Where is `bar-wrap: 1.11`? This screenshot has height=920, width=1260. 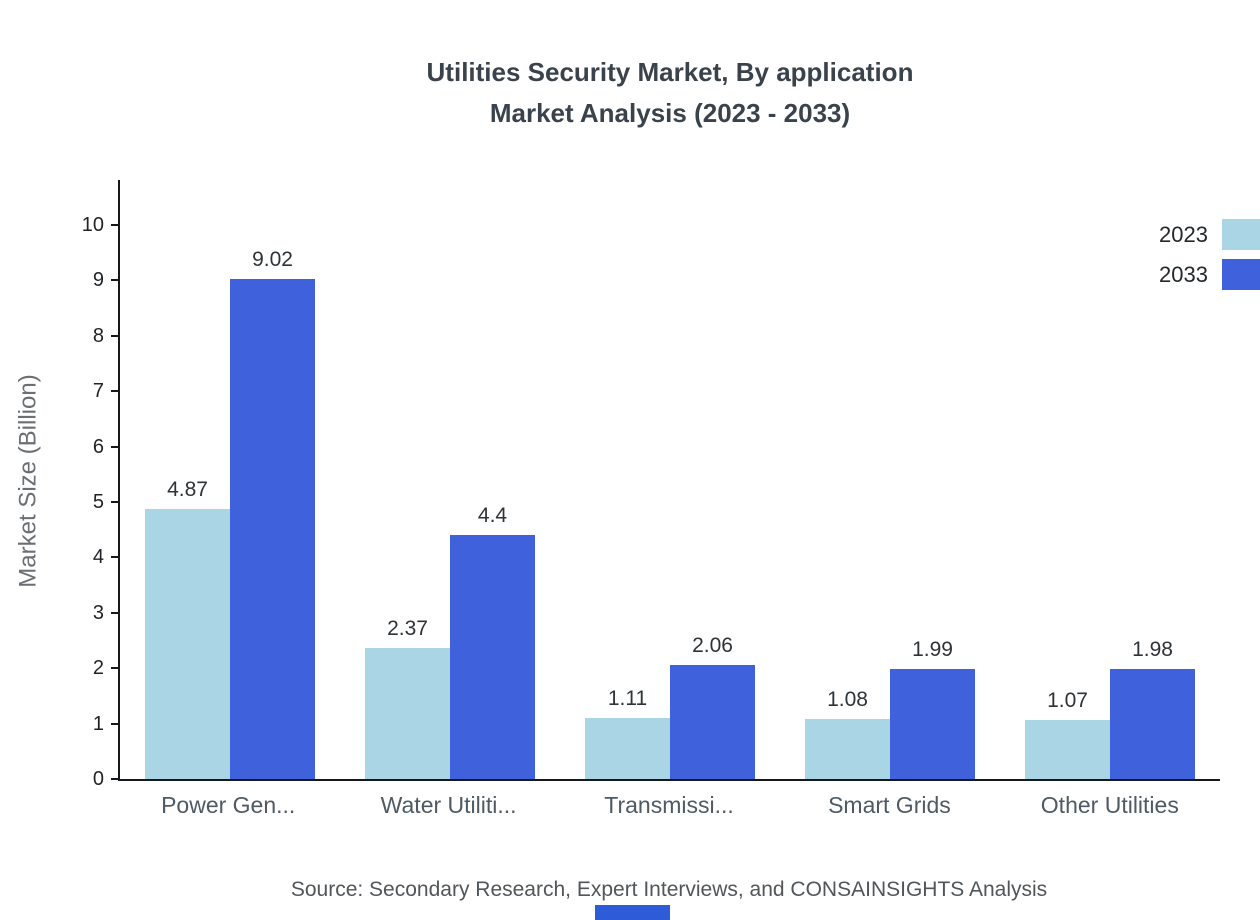 bar-wrap: 1.11 is located at coordinates (627, 733).